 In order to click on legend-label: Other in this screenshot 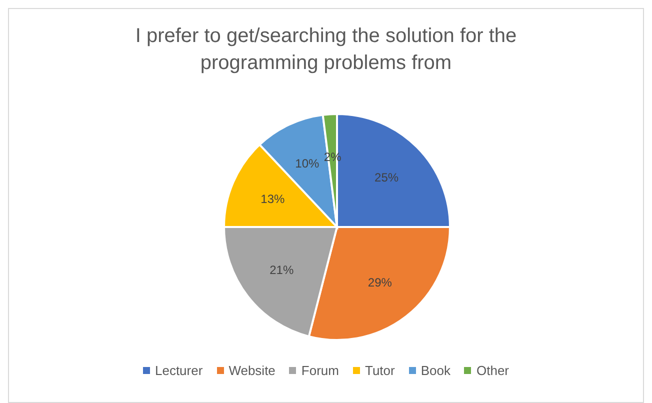, I will do `click(492, 370)`.